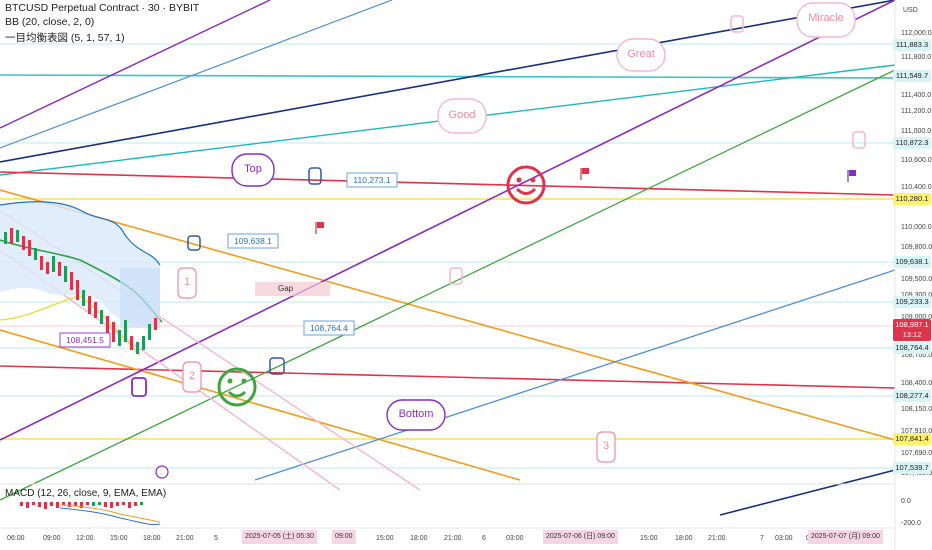 Image resolution: width=932 pixels, height=550 pixels. I want to click on price-level-tag: 107,841.4, so click(912, 439).